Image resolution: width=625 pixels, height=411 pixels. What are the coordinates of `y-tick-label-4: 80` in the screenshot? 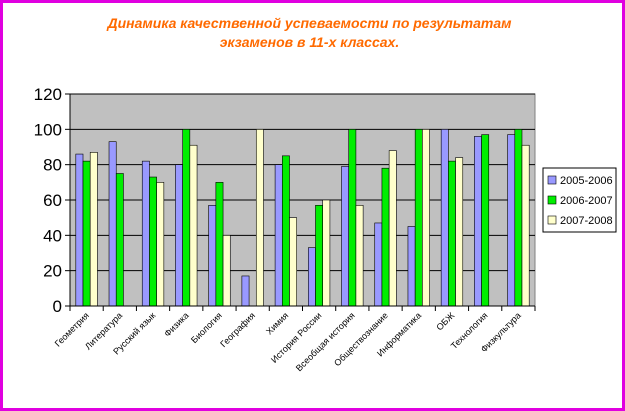 It's located at (52, 165).